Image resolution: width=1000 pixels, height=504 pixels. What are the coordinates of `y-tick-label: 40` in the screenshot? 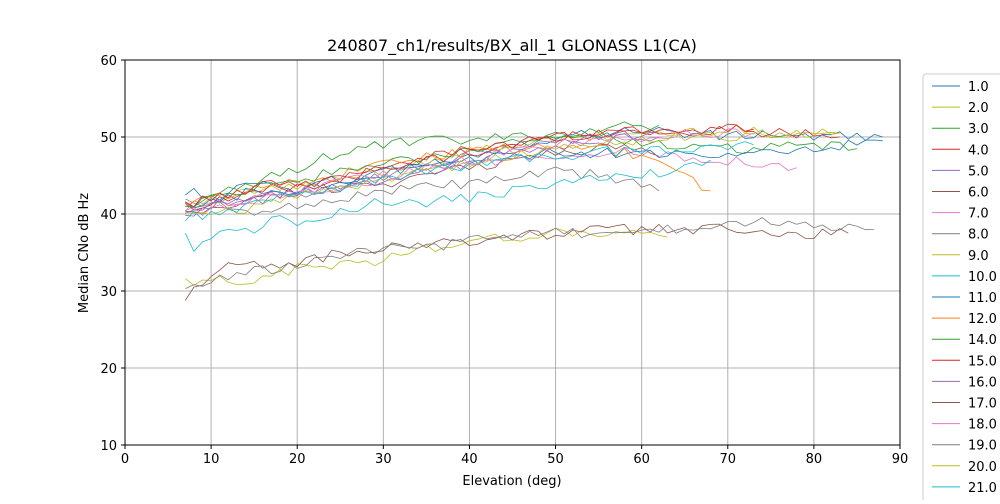 It's located at (108, 215).